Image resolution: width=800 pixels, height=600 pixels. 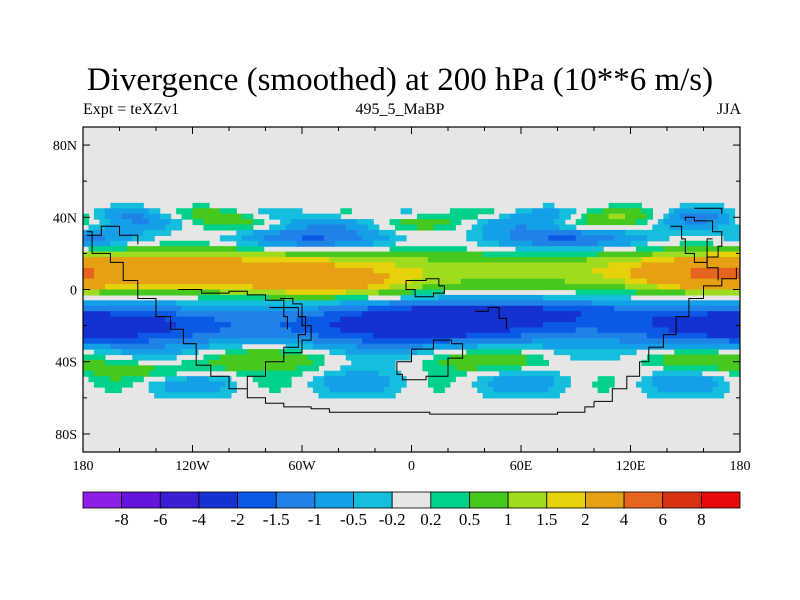 What do you see at coordinates (160, 519) in the screenshot?
I see `colorbar-level-label: -6` at bounding box center [160, 519].